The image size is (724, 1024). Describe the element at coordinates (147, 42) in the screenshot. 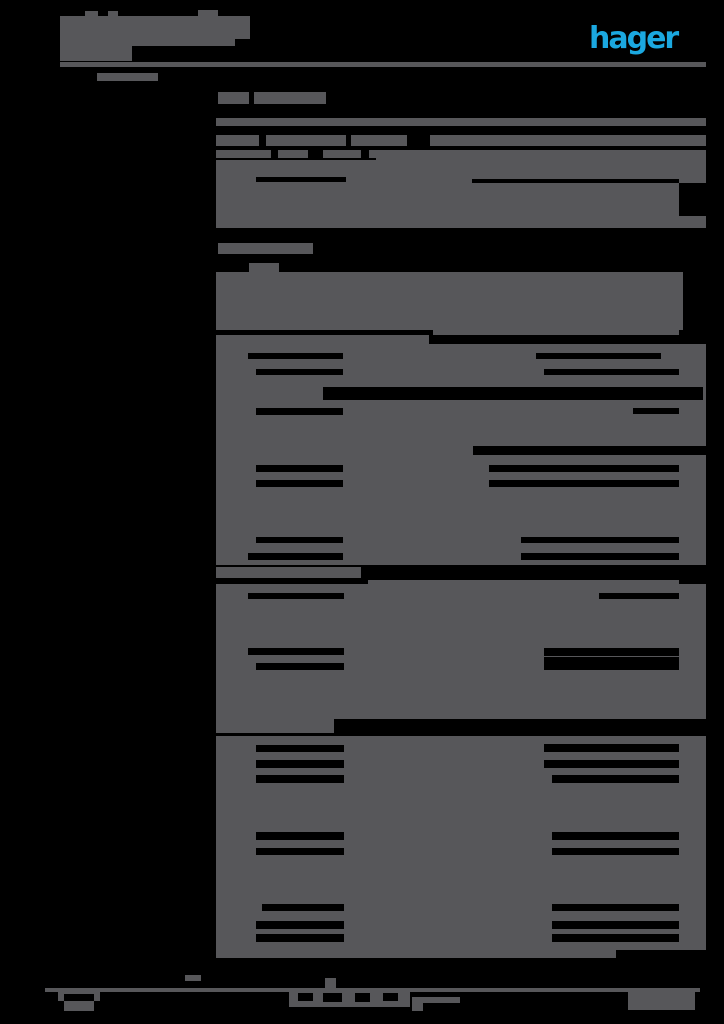

I see `doc-subtitle-block` at that location.